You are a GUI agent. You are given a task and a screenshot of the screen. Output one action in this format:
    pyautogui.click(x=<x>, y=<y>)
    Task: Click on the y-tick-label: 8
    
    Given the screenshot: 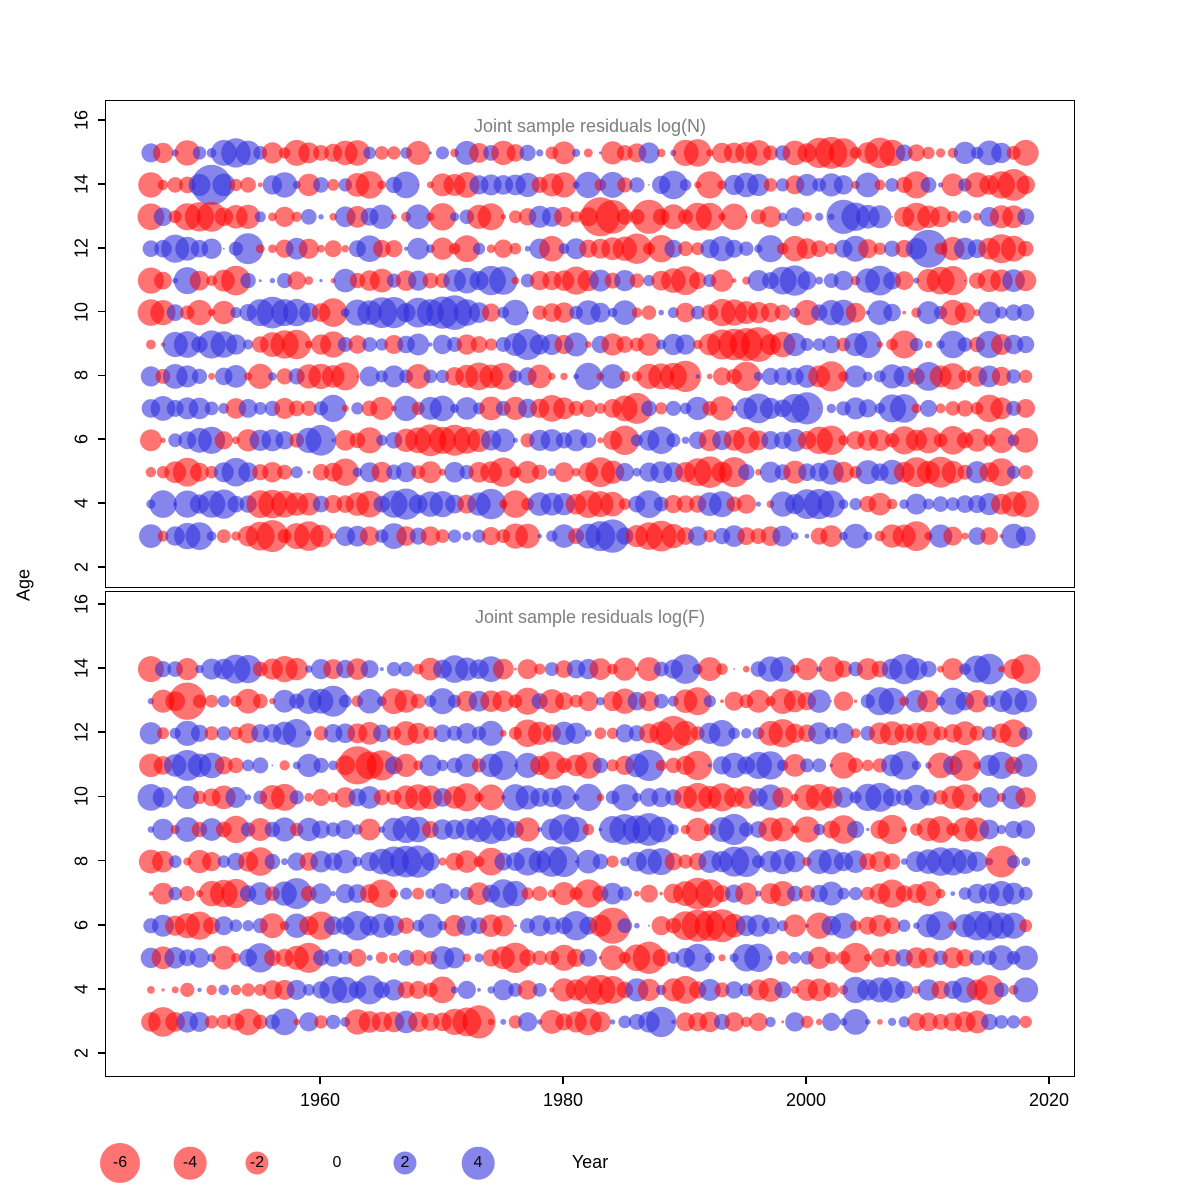 What is the action you would take?
    pyautogui.click(x=81, y=860)
    